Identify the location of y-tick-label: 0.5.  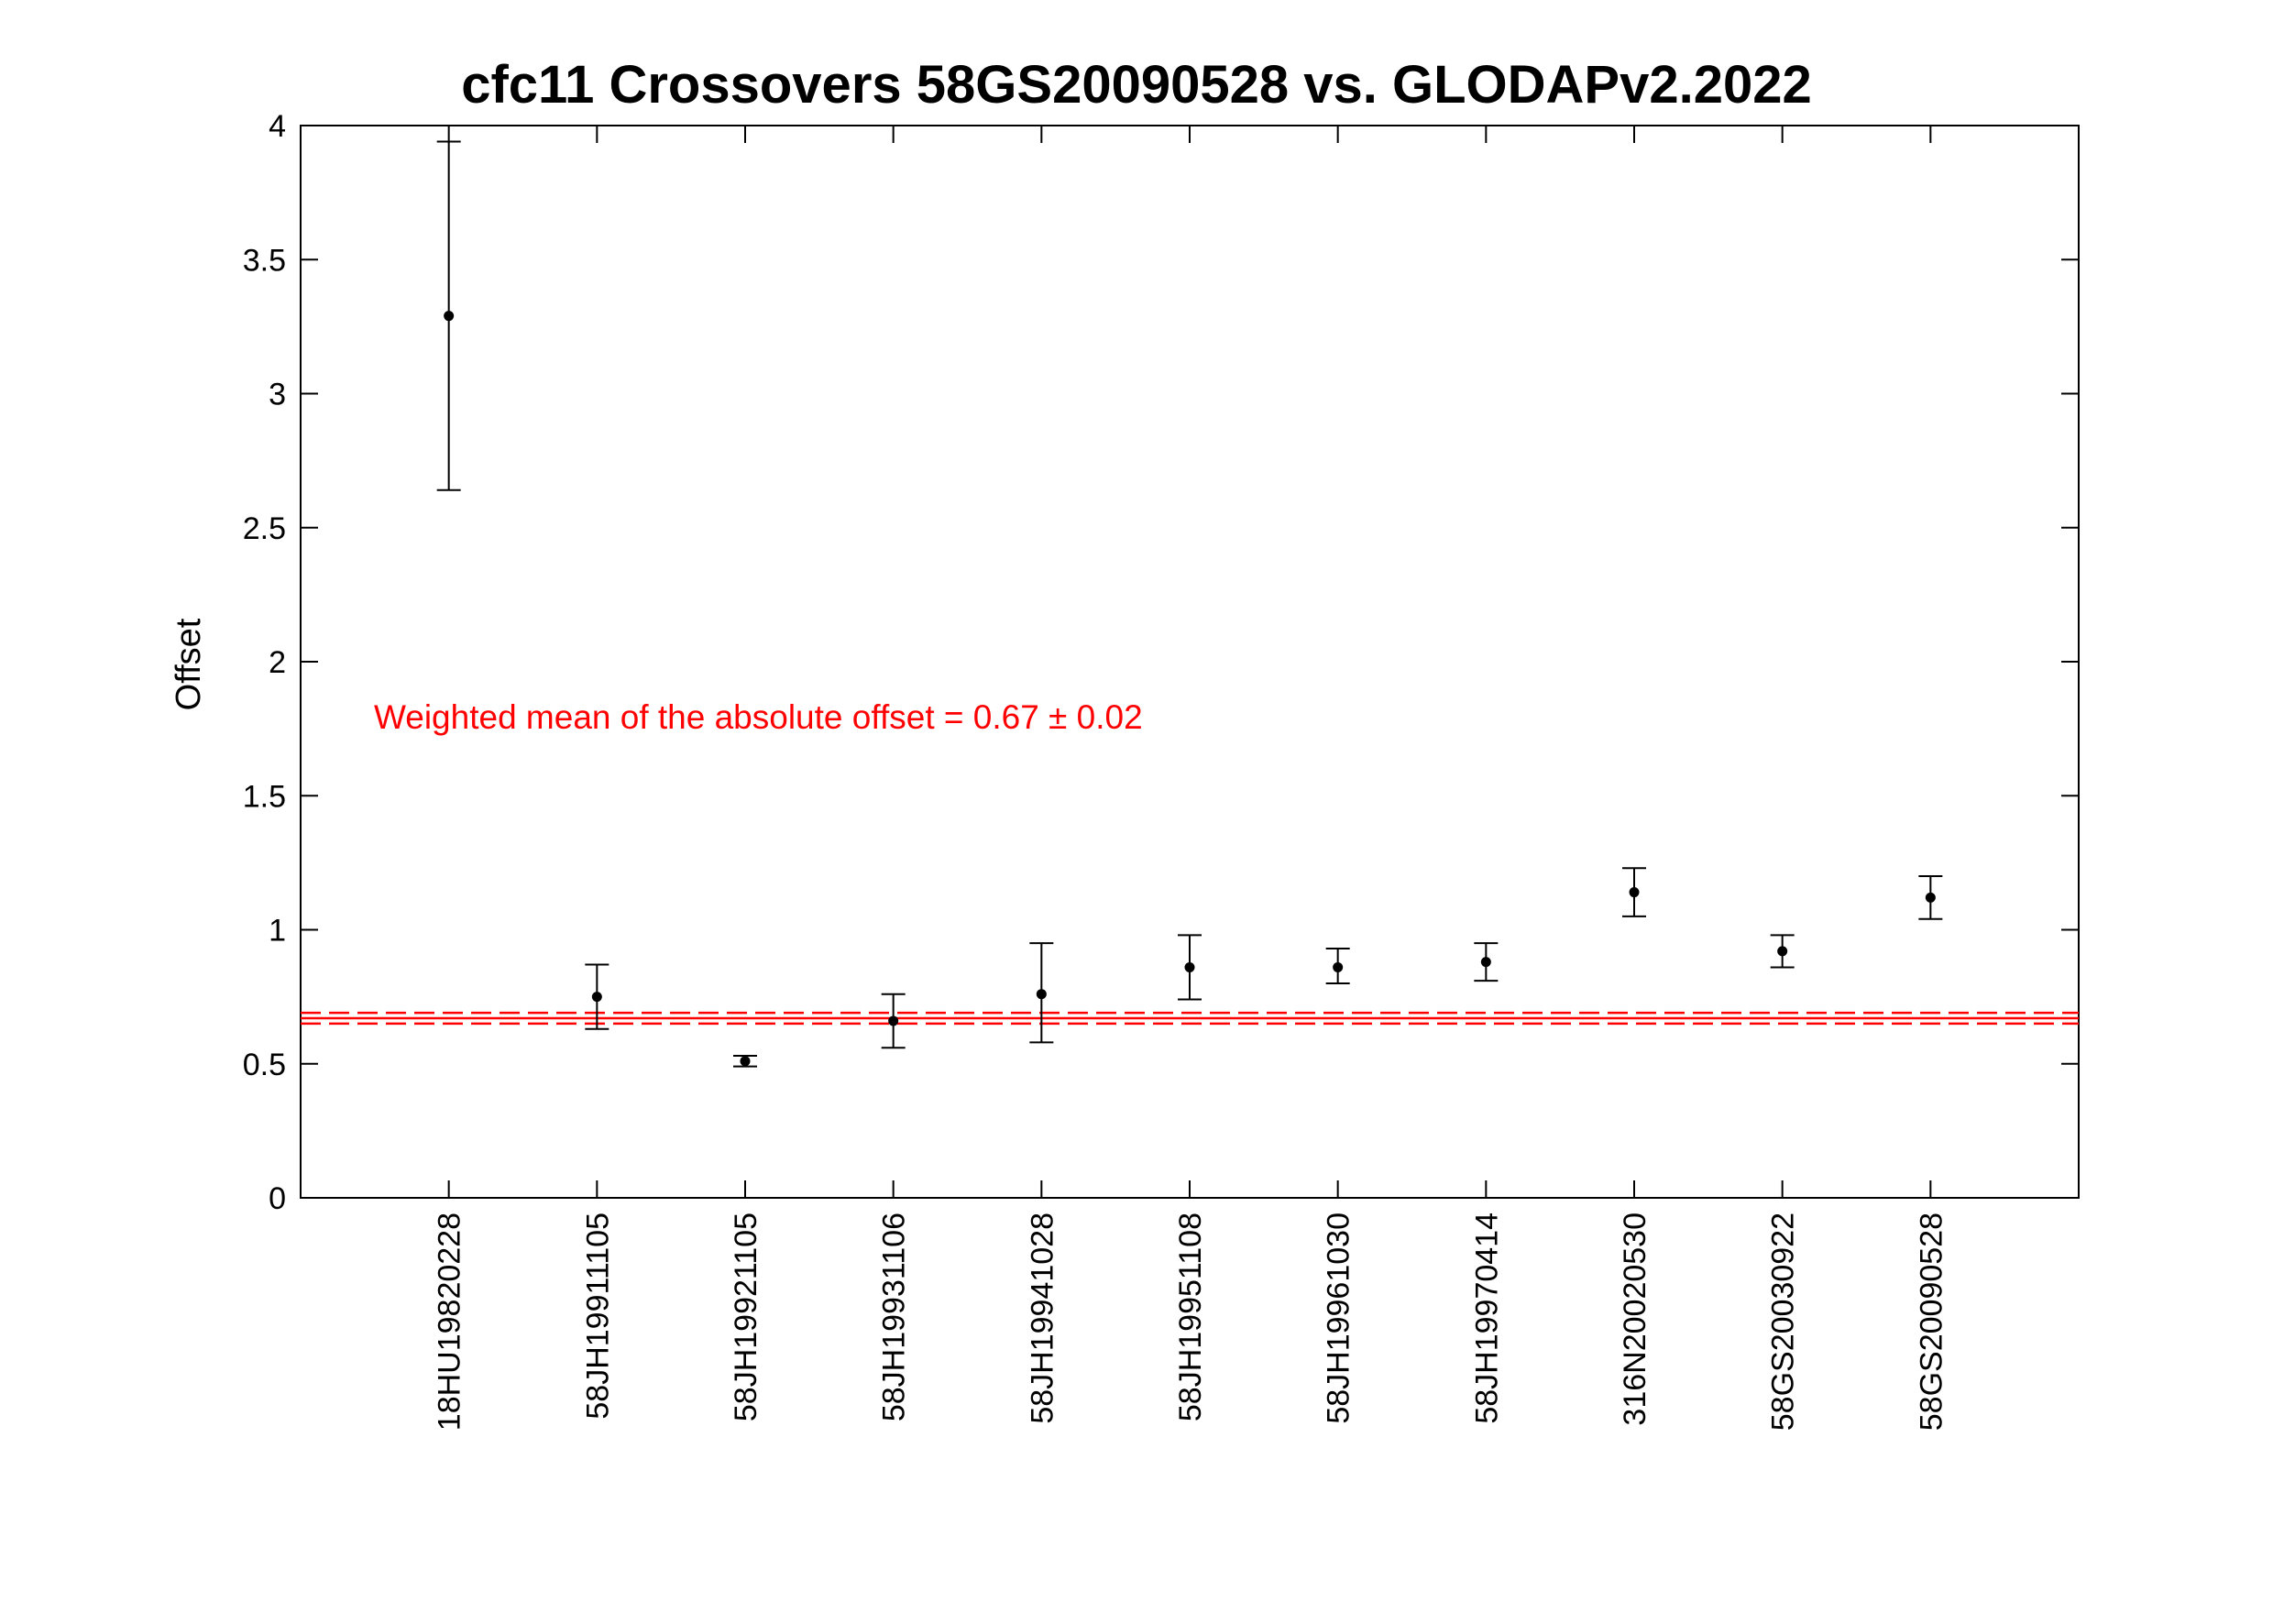
(264, 1065).